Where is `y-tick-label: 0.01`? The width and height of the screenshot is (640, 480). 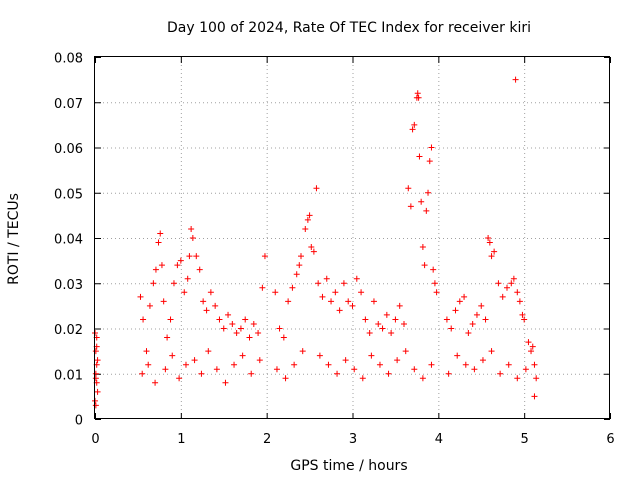 y-tick-label: 0.01 is located at coordinates (68, 375).